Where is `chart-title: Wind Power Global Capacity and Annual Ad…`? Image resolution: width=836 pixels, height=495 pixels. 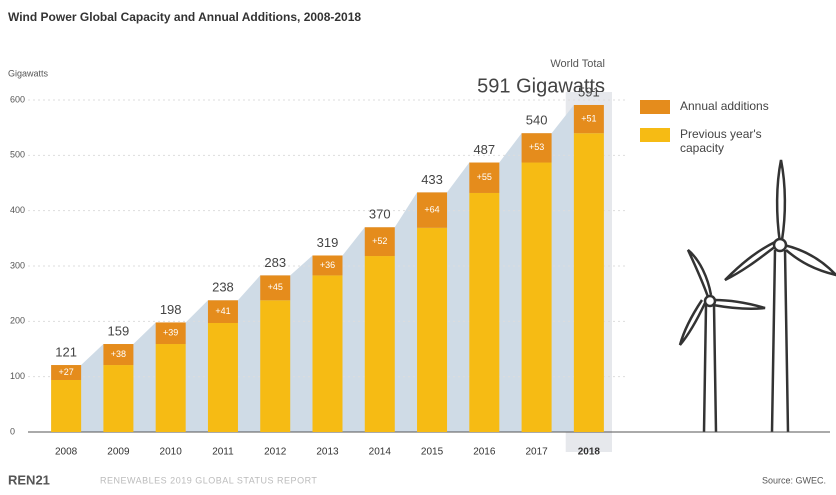
chart-title: Wind Power Global Capacity and Annual Ad… is located at coordinates (184, 17).